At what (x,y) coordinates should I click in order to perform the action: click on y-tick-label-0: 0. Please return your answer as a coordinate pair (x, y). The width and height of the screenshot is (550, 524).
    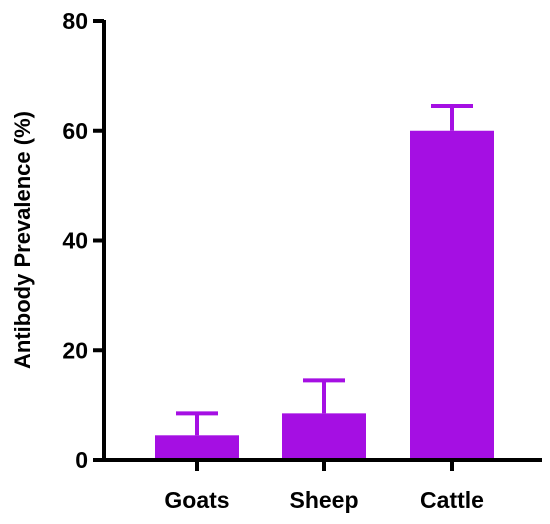
    Looking at the image, I should click on (81, 460).